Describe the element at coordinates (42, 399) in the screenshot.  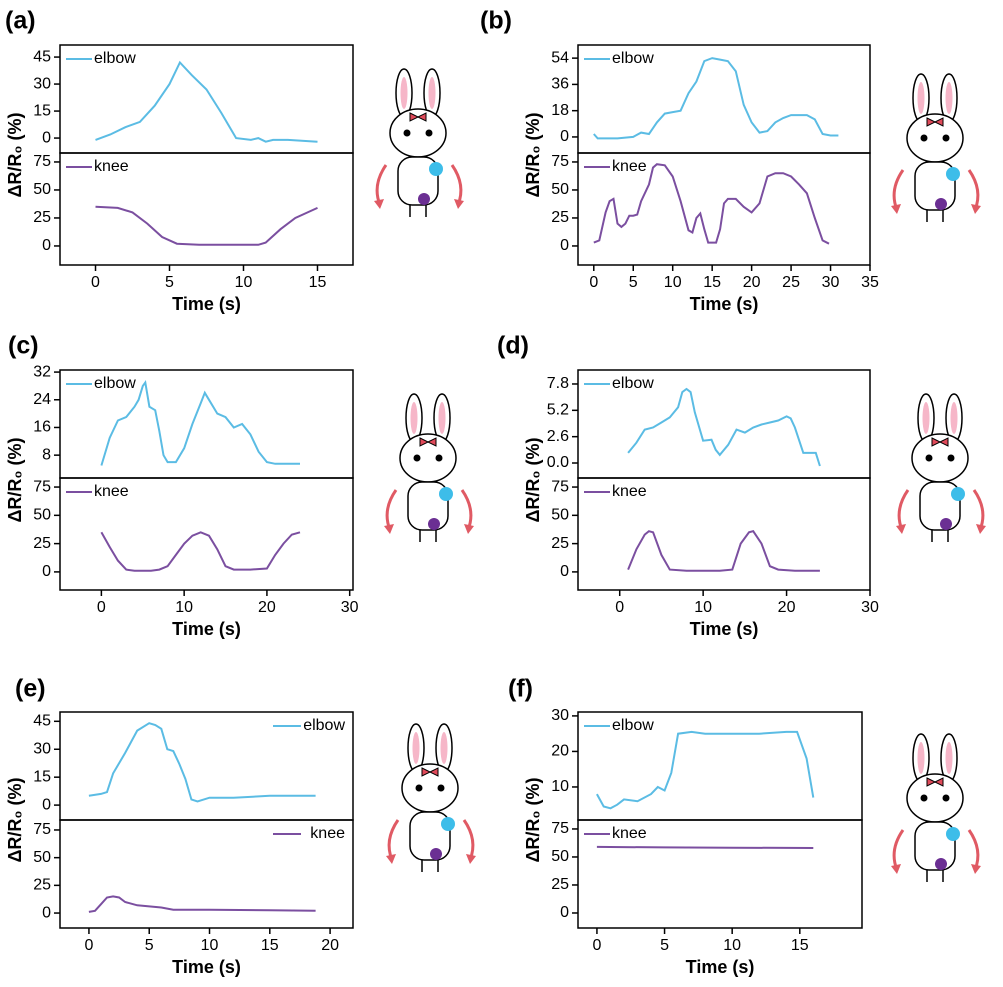
I see `y-tick-label: 24` at that location.